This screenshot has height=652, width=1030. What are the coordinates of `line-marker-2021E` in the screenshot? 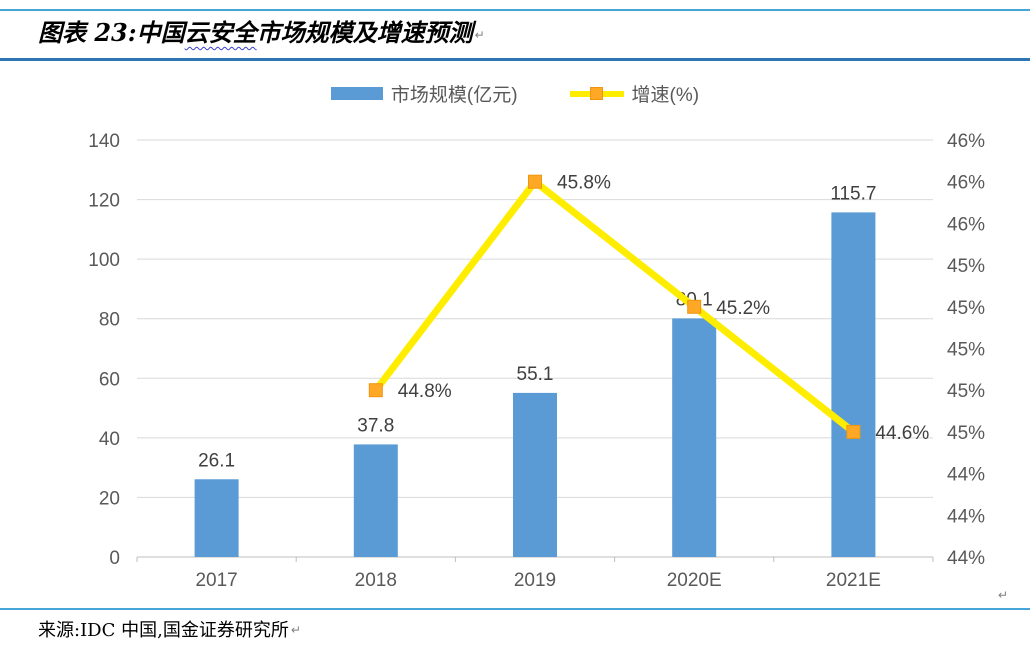 It's located at (853, 431).